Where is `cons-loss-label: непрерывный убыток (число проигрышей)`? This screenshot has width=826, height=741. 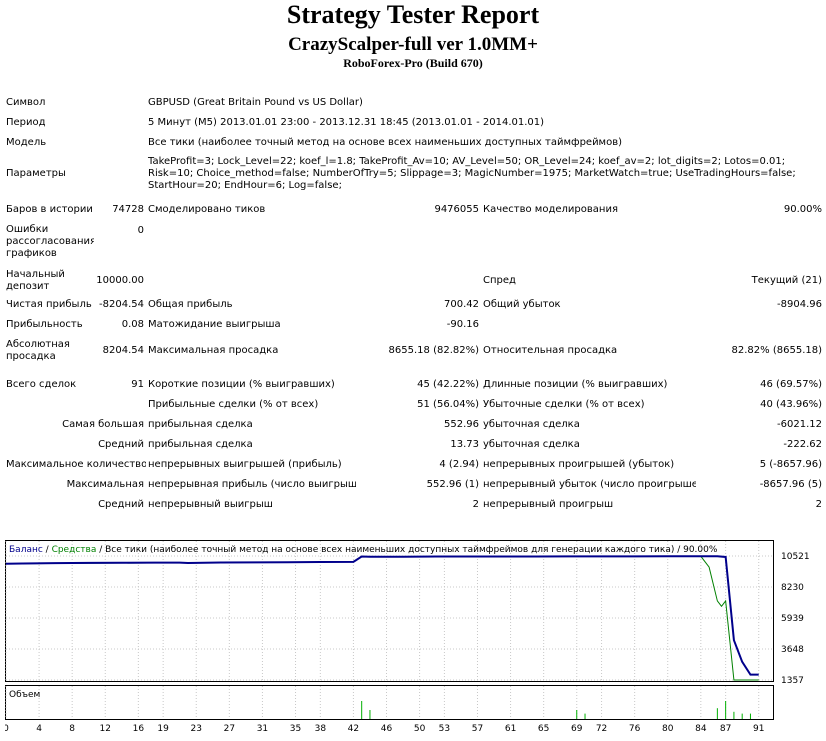
cons-loss-label: непрерывный убыток (число проигрышей) is located at coordinates (589, 484).